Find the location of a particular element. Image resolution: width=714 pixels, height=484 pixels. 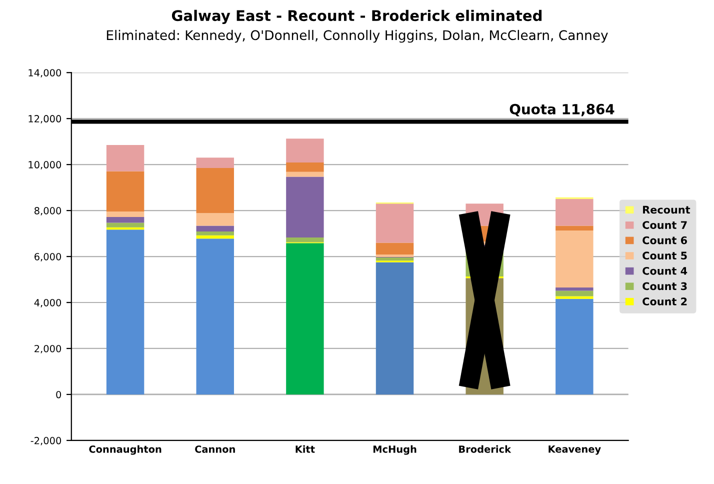

ref-line-label: Quota 11,864 is located at coordinates (562, 110).